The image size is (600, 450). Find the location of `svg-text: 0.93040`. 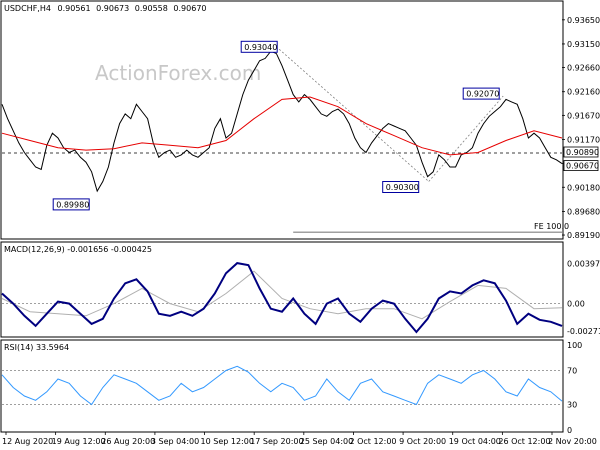

svg-text: 0.93040 is located at coordinates (260, 47).